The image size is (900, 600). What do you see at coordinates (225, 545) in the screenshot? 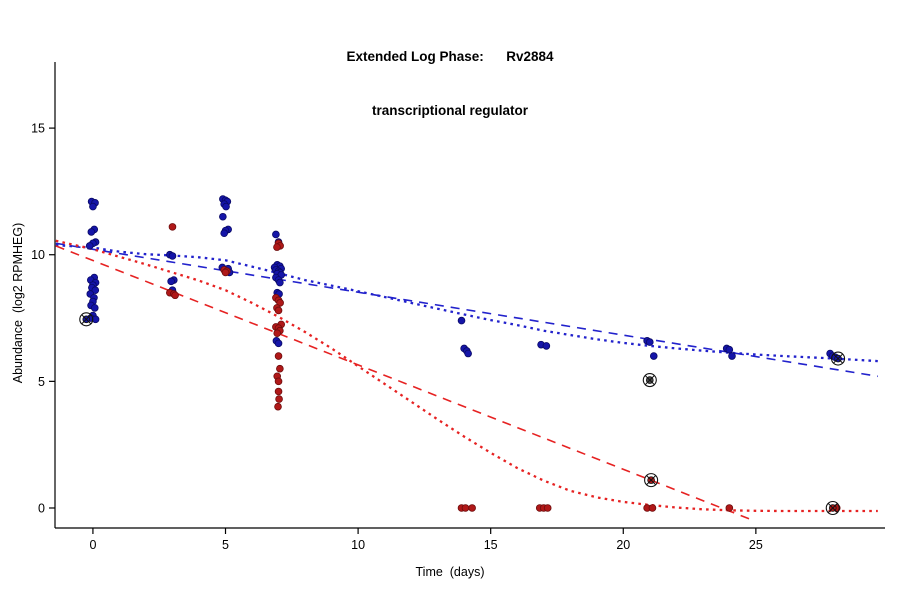
I see `x-tick-label: 5` at bounding box center [225, 545].